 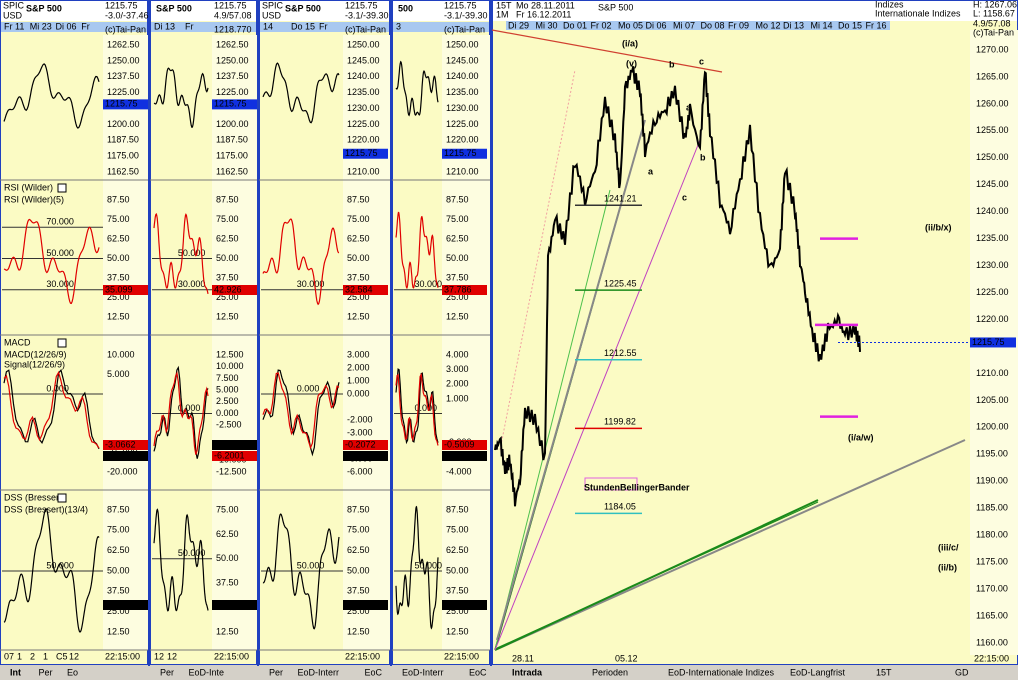 I want to click on symbol: SPIC, so click(x=273, y=5).